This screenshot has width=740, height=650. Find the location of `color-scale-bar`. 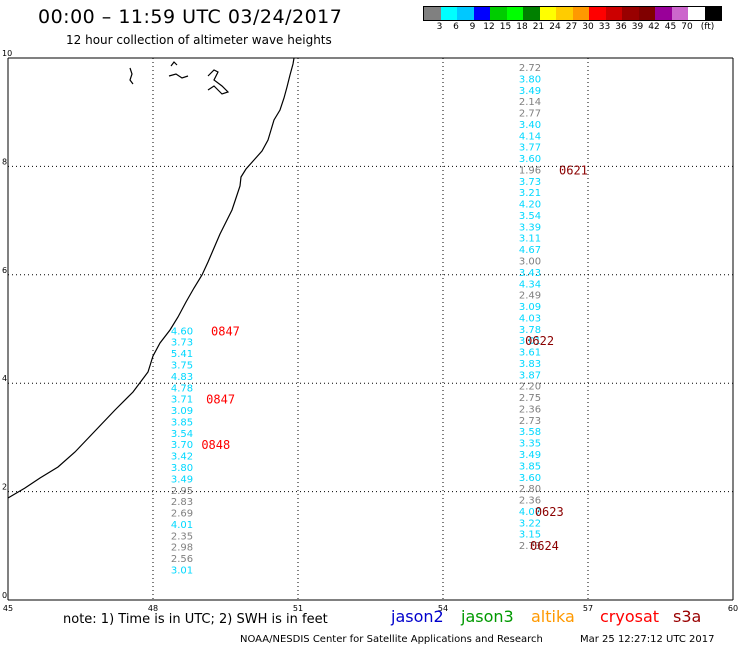

color-scale-bar is located at coordinates (572, 13).